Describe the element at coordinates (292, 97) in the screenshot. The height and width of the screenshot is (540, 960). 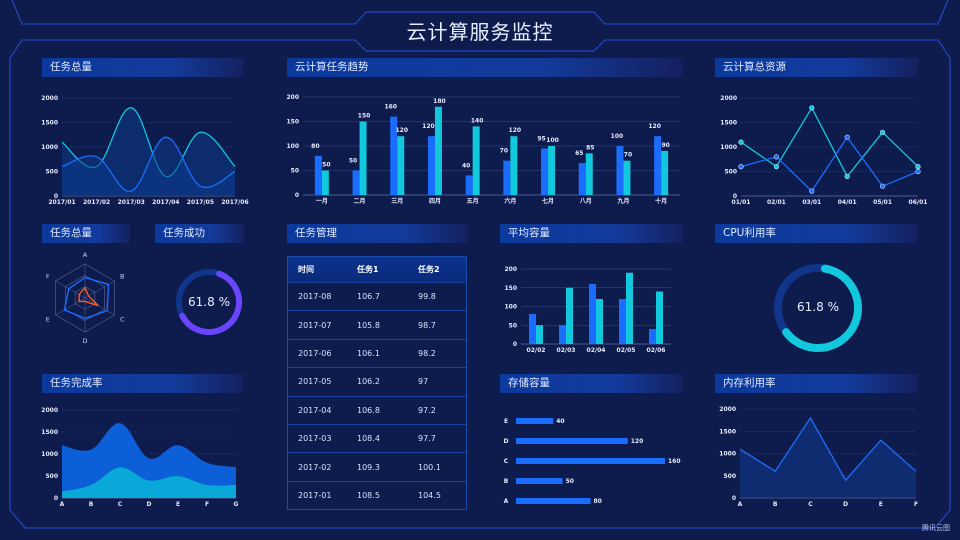
I see `trend-ytick: 200` at that location.